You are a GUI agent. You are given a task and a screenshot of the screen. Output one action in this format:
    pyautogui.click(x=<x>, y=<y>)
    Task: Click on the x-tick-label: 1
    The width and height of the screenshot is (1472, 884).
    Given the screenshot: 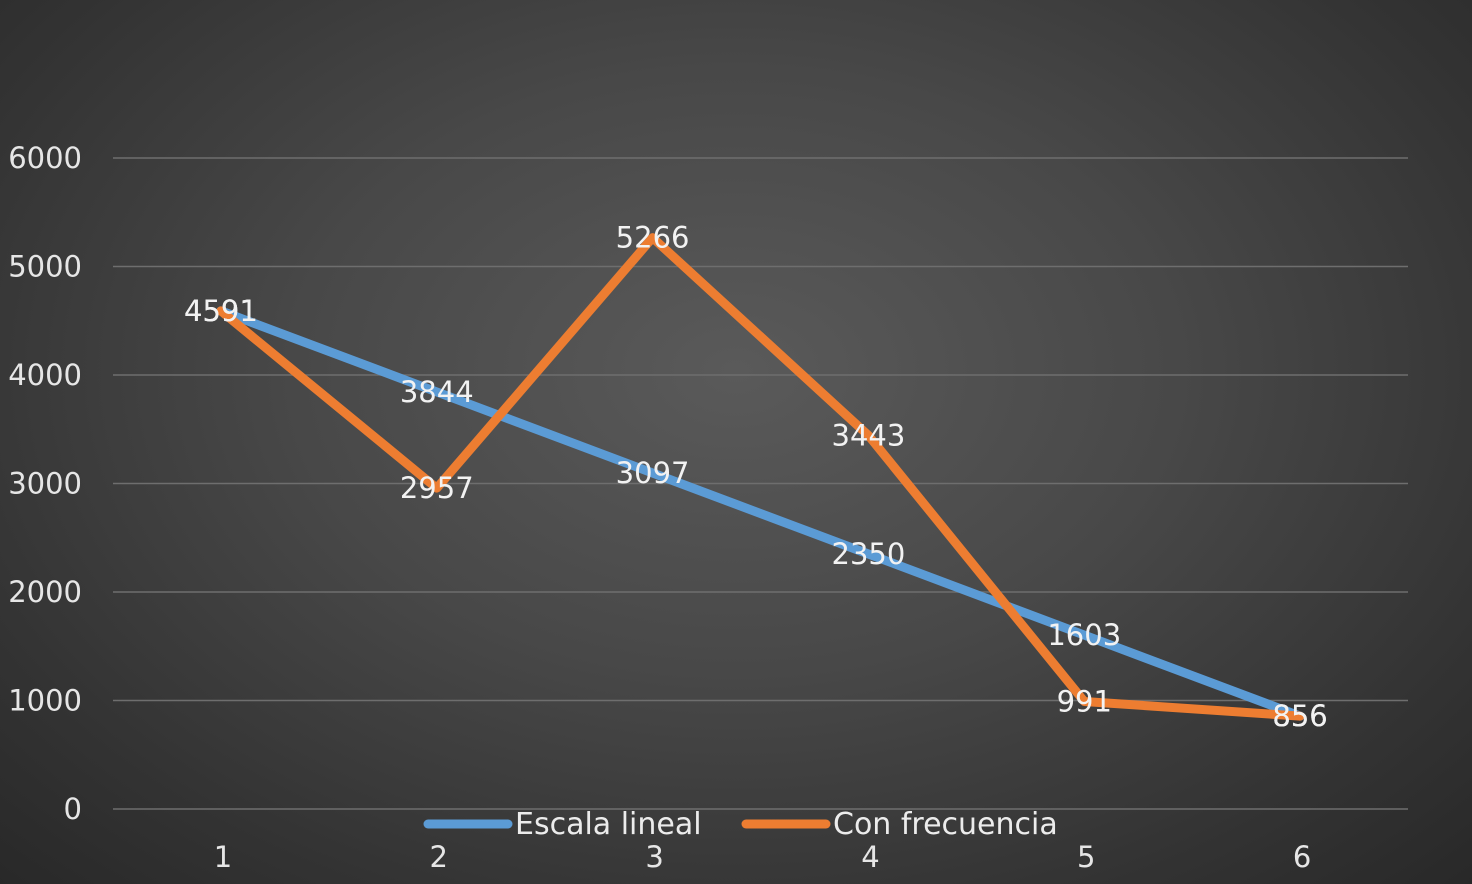 What is the action you would take?
    pyautogui.click(x=223, y=857)
    